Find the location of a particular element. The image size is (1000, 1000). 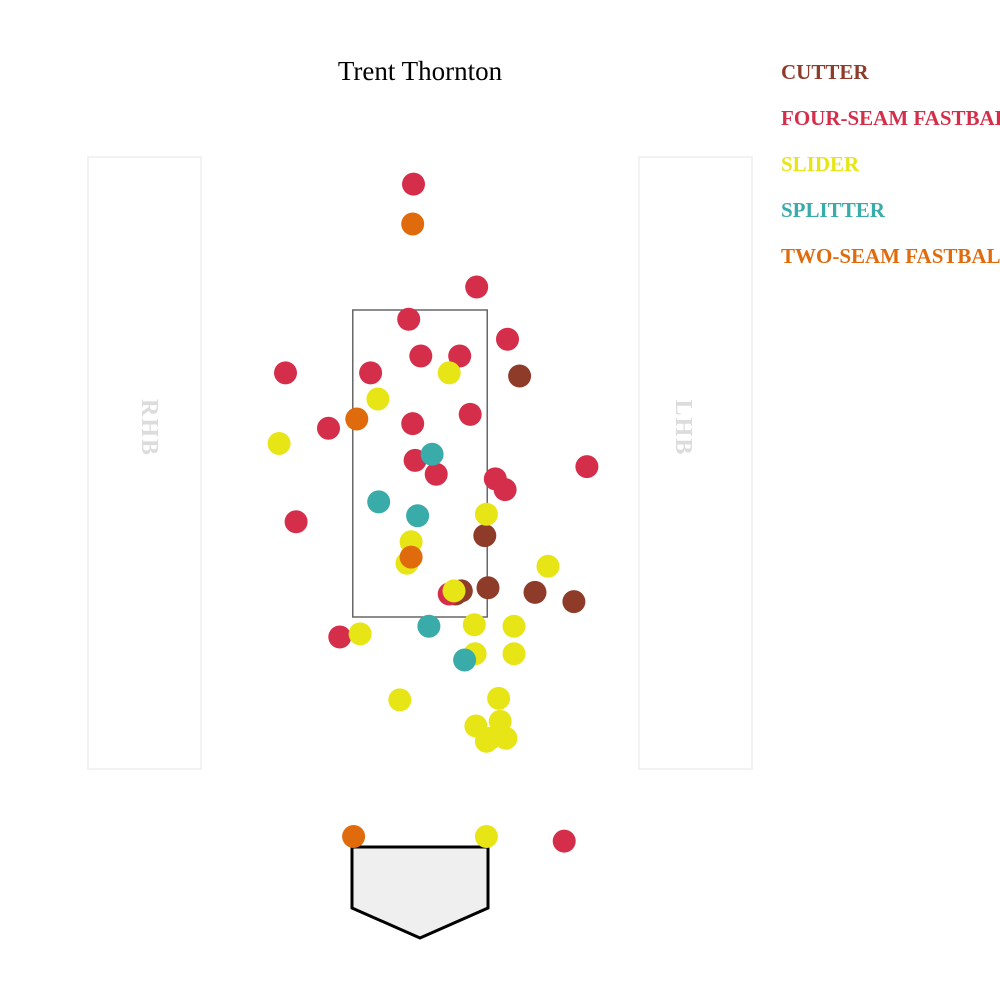

chart-title: Trent Thornton is located at coordinates (420, 71).